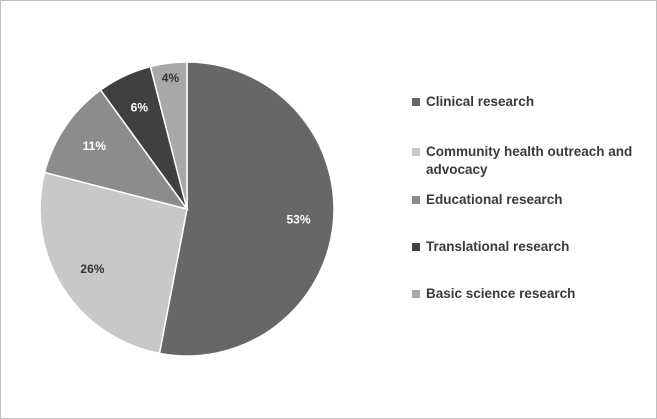  I want to click on legend-item-3: Educational research, so click(532, 200).